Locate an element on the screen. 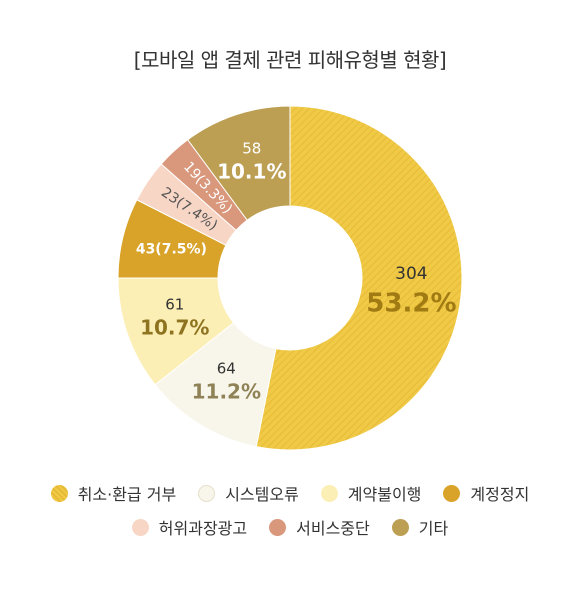 This screenshot has height=590, width=580. value-label-contract-breach: 61 is located at coordinates (174, 305).